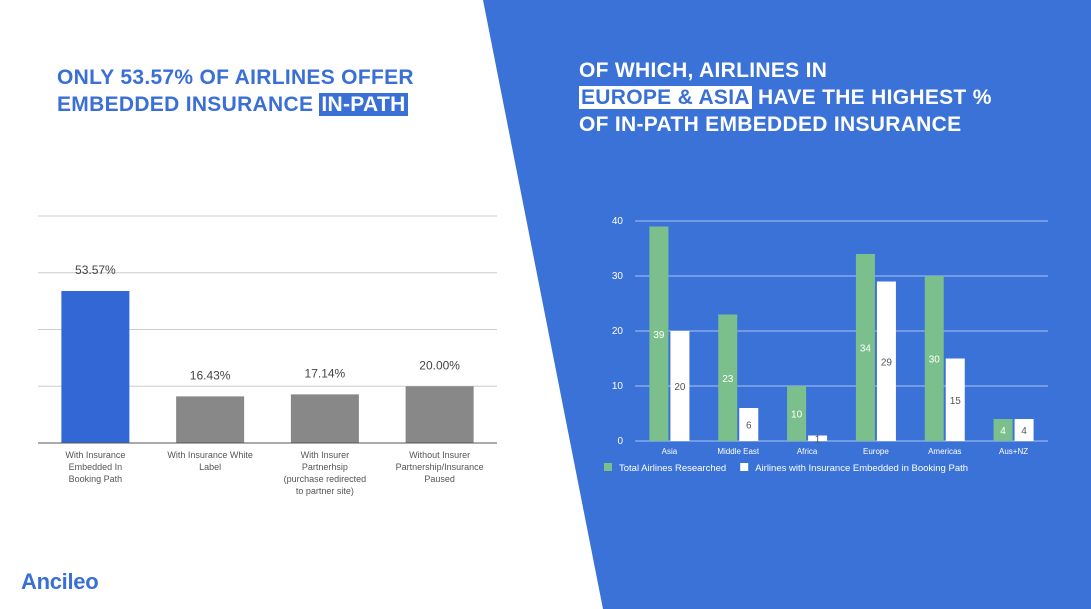  What do you see at coordinates (60, 581) in the screenshot?
I see `ancileo-logo: Ancileo` at bounding box center [60, 581].